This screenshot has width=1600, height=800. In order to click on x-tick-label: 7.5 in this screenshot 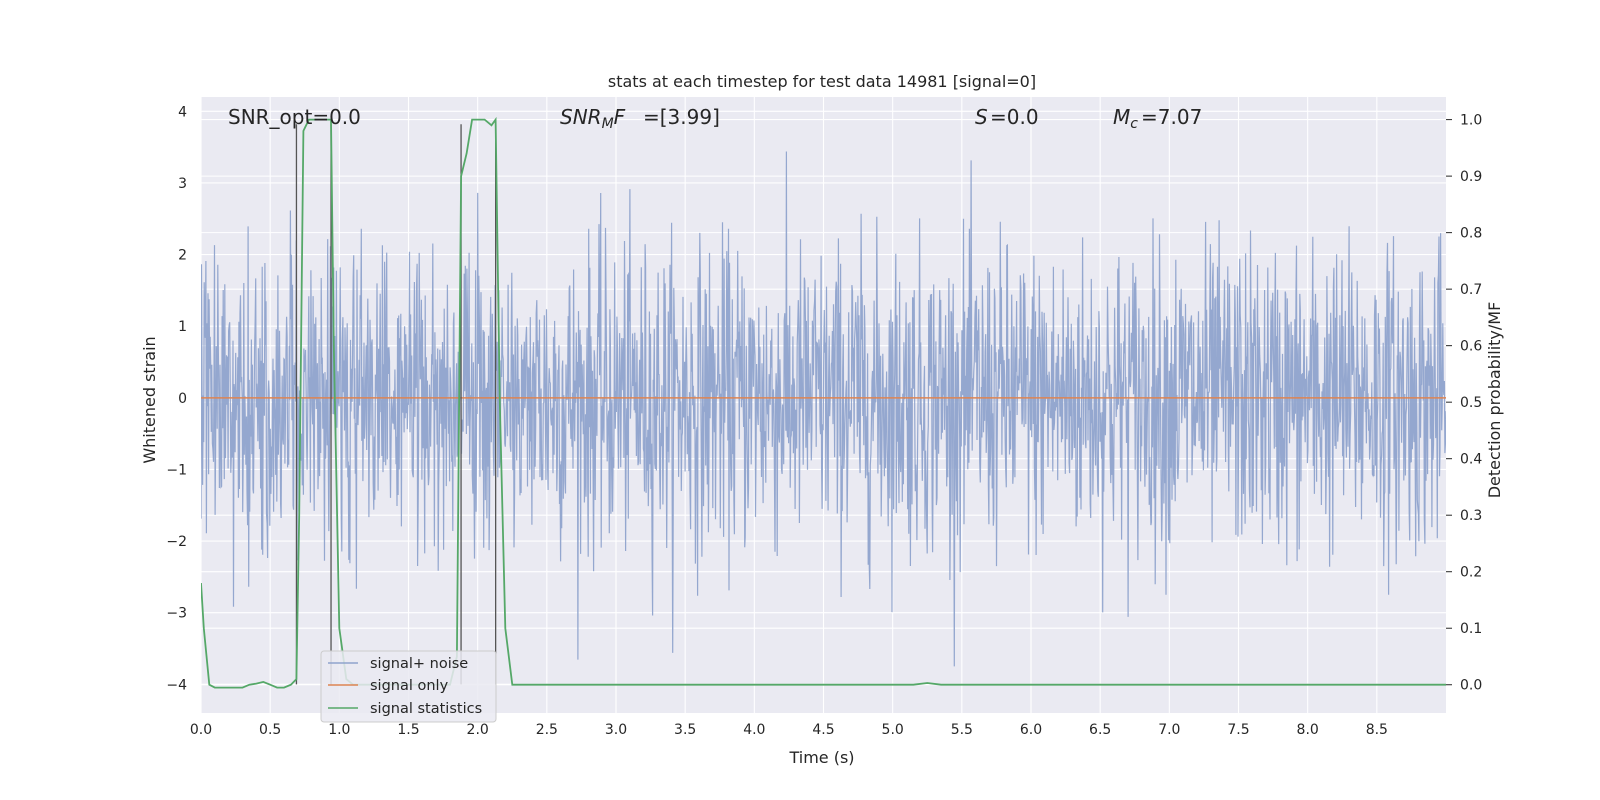, I will do `click(1238, 730)`.